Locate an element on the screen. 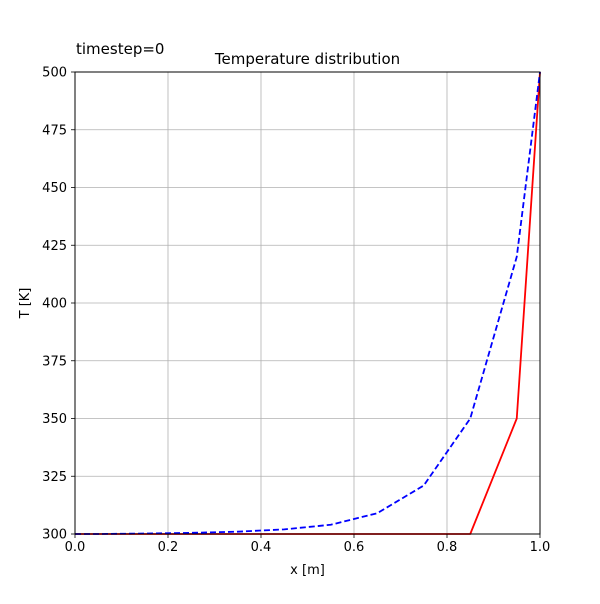 The height and width of the screenshot is (604, 600). chart-title: Temperature distribution is located at coordinates (307, 59).